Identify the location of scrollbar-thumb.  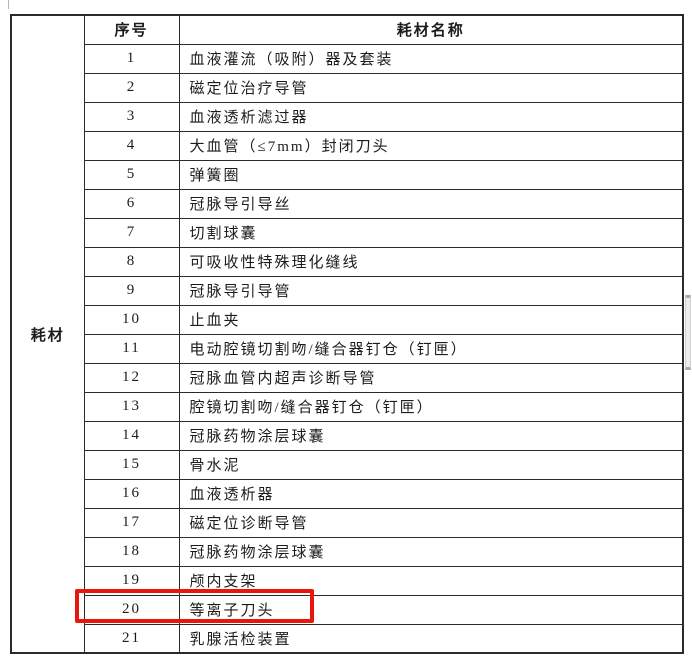
(688, 332).